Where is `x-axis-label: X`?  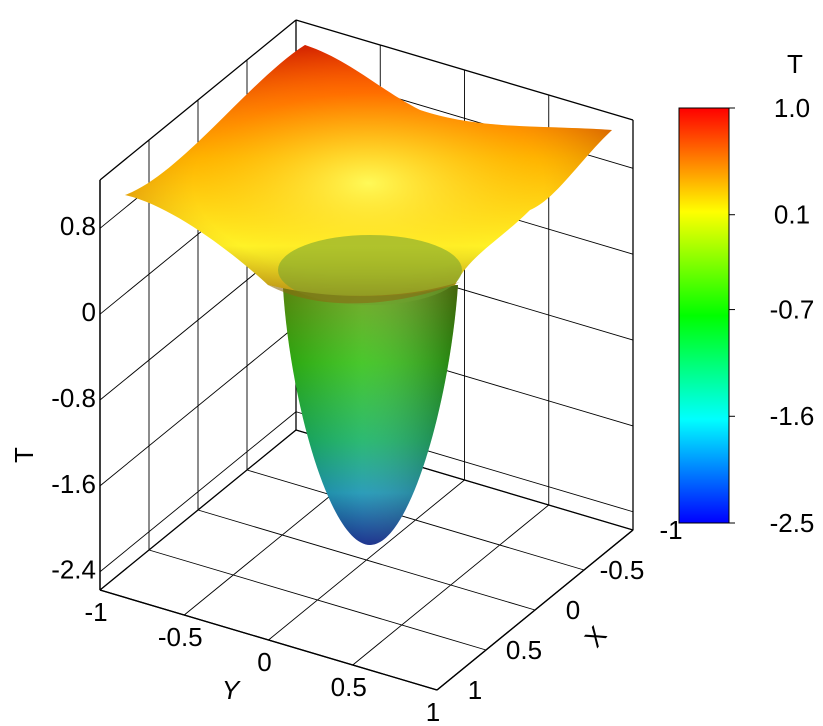
x-axis-label: X is located at coordinates (595, 636).